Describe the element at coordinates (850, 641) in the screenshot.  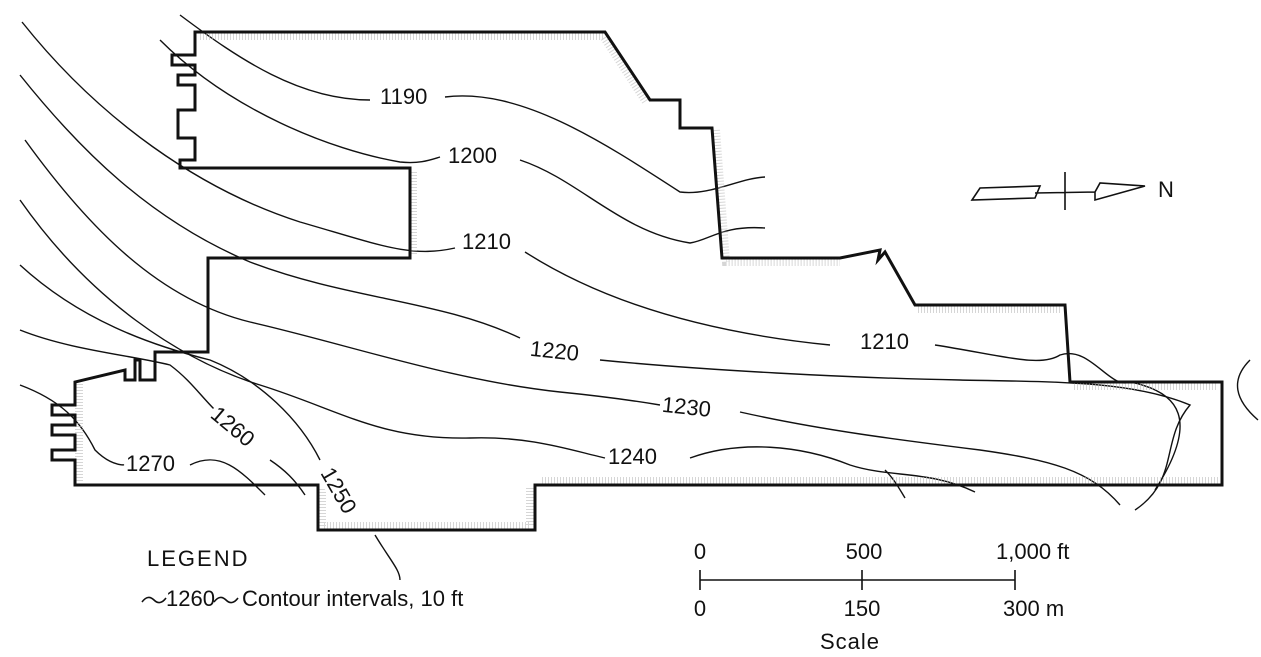
I see `scale-title: Scale` at that location.